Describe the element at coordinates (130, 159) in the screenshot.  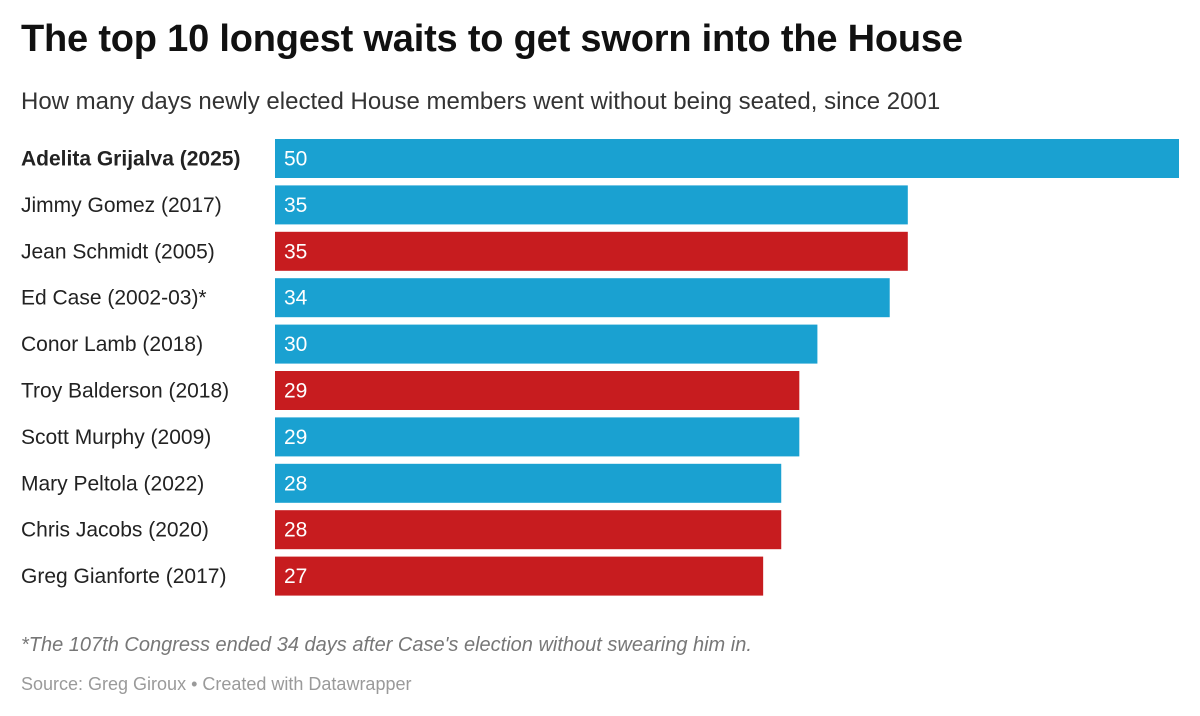
I see `category-label: Adelita Grijalva (2025)` at that location.